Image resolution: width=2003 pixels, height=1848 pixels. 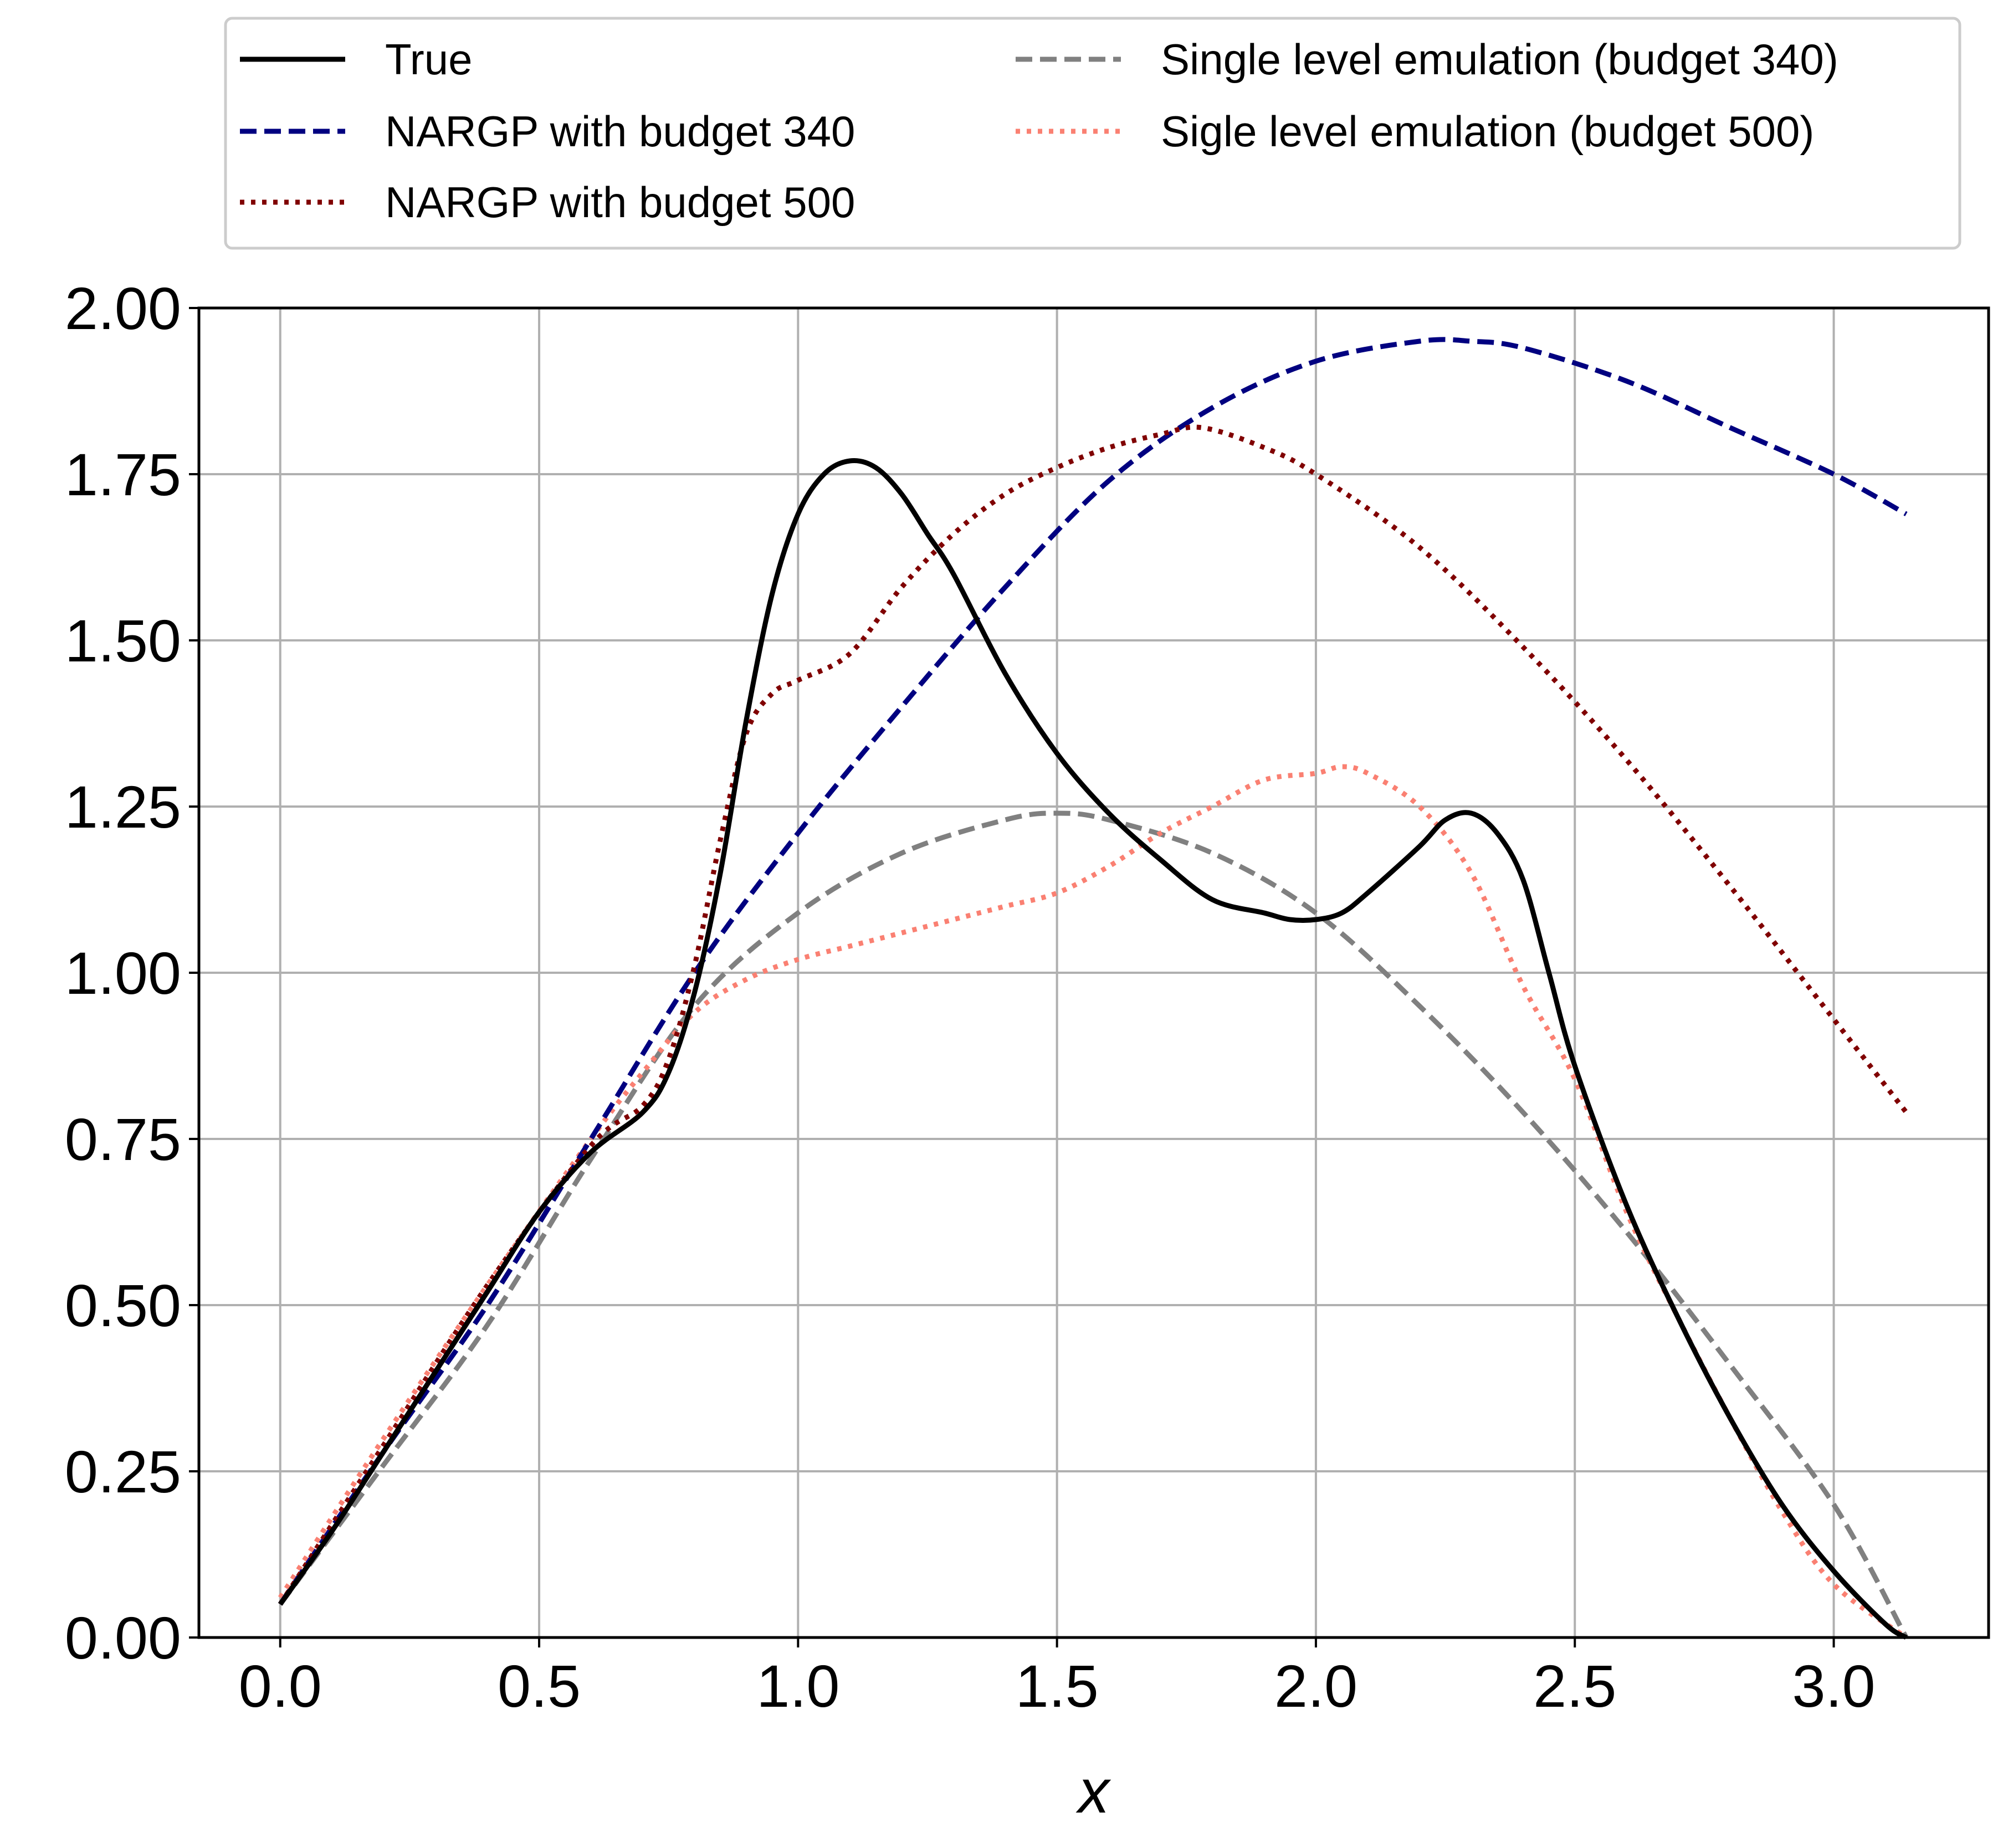 I want to click on x-tick-label: 1.0, so click(x=797, y=1685).